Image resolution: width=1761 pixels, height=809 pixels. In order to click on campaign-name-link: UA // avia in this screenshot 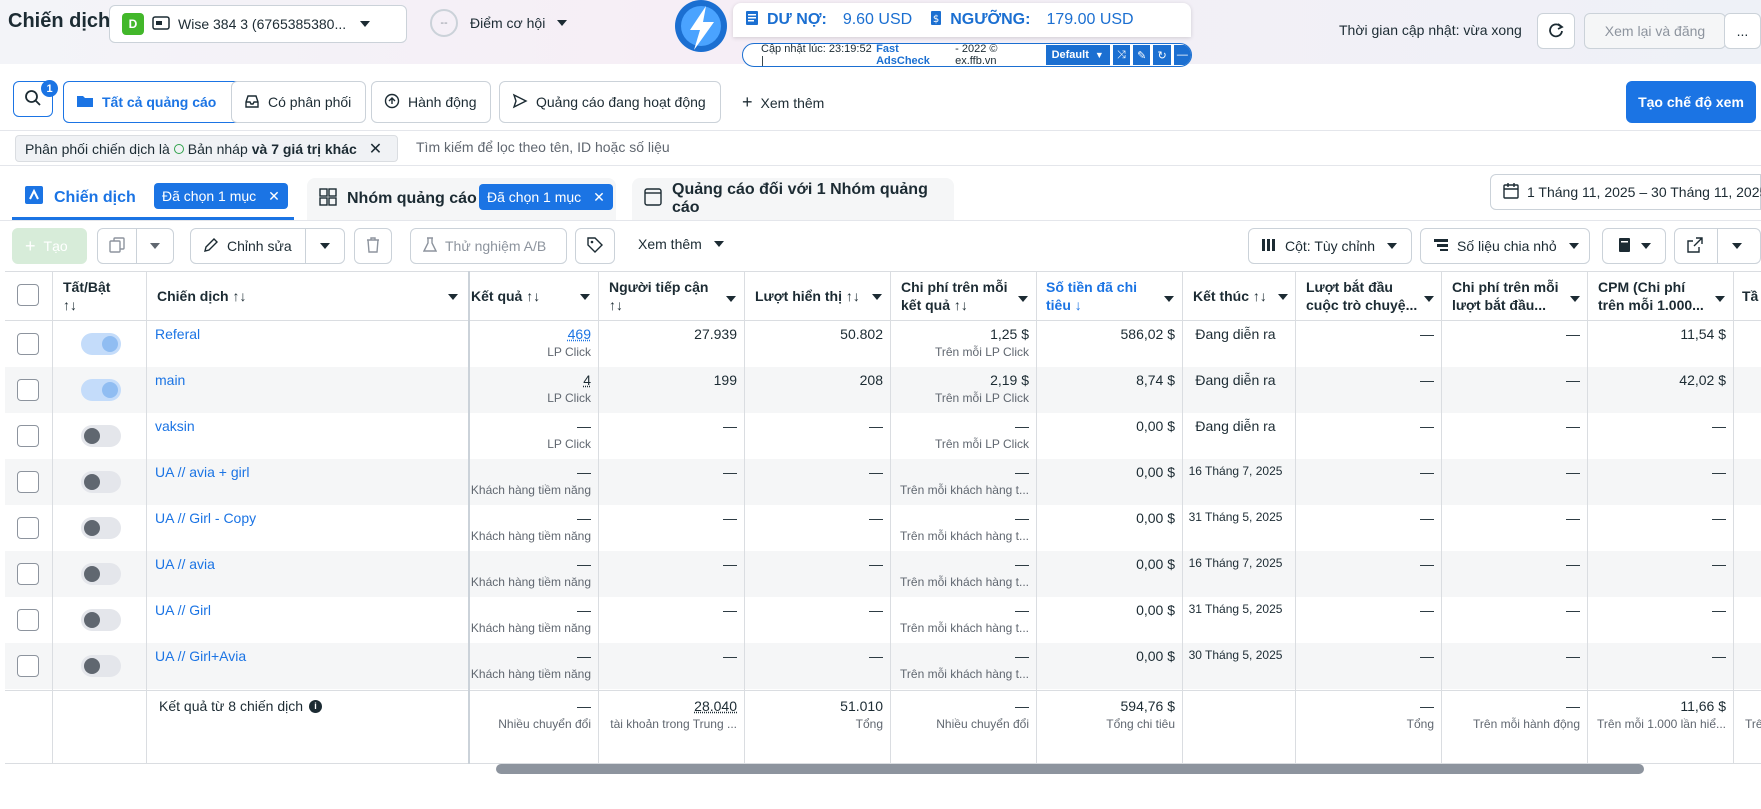, I will do `click(185, 564)`.